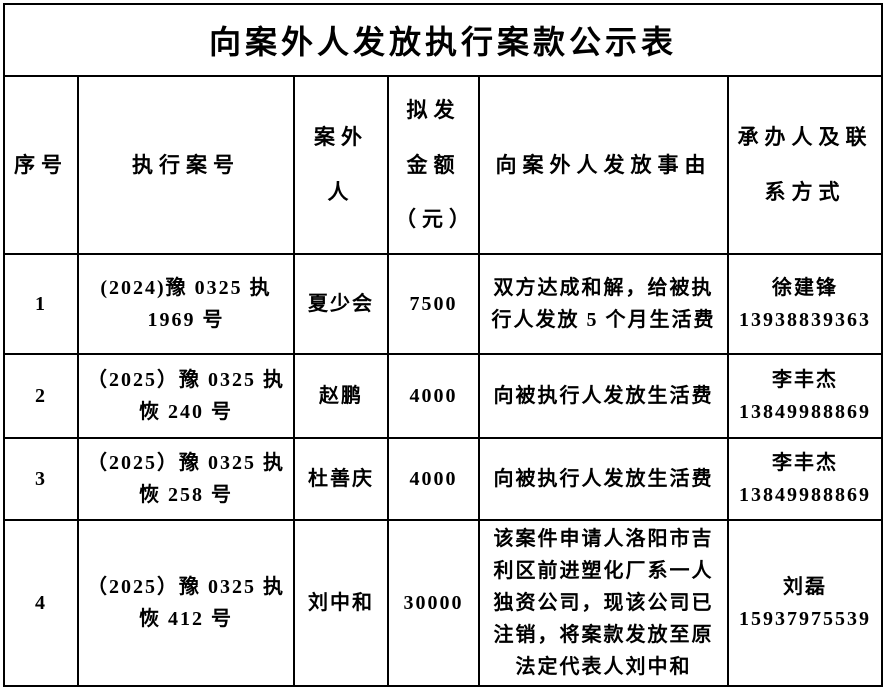  I want to click on outsider-cell: 赵鹏, so click(341, 396).